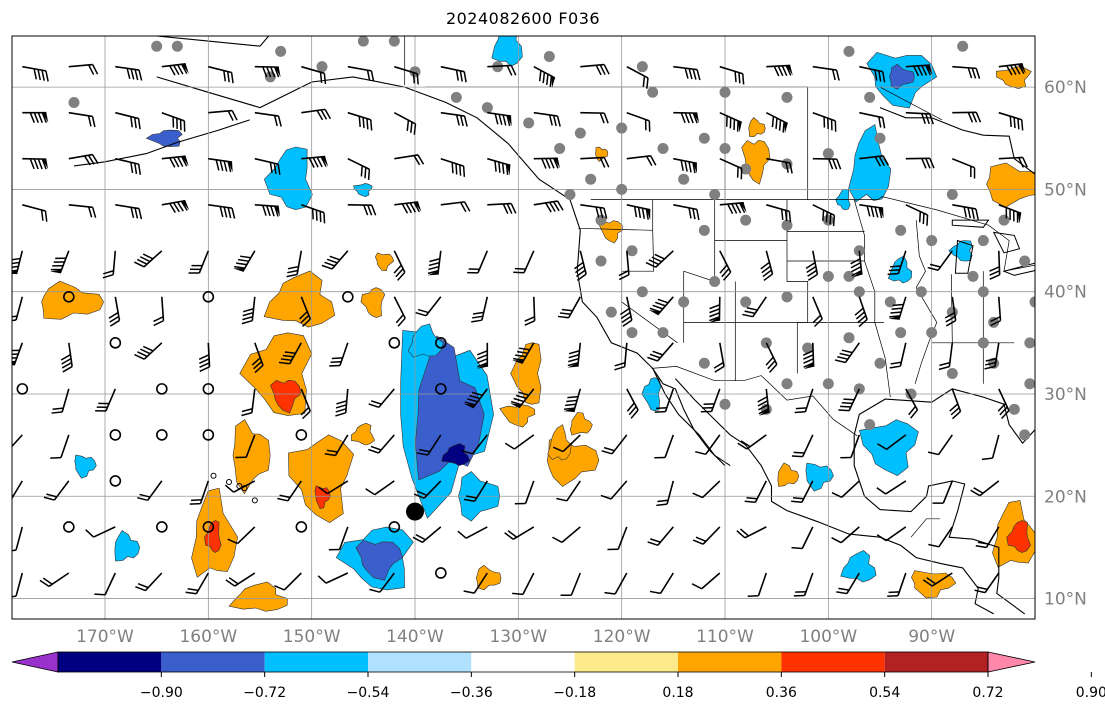 This screenshot has width=1105, height=712. What do you see at coordinates (931, 637) in the screenshot?
I see `lon-tick-label: 90°W` at bounding box center [931, 637].